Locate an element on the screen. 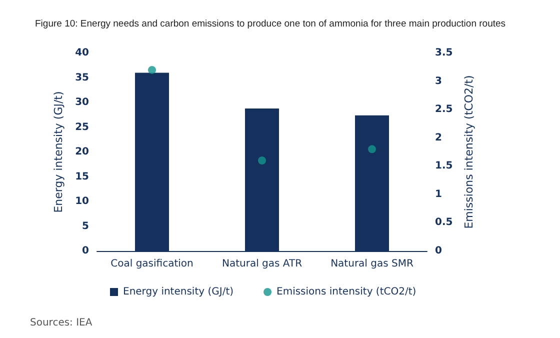 Image resolution: width=560 pixels, height=338 pixels. y-tick-label: 10 is located at coordinates (82, 201).